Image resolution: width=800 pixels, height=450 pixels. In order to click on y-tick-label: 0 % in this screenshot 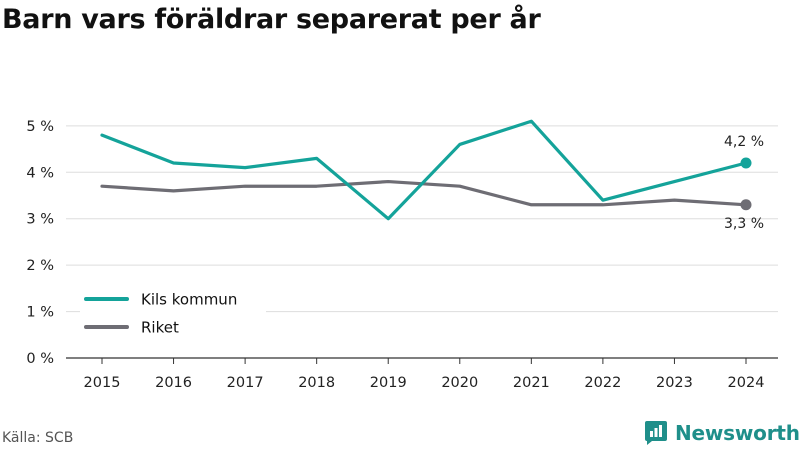, I will do `click(40, 359)`.